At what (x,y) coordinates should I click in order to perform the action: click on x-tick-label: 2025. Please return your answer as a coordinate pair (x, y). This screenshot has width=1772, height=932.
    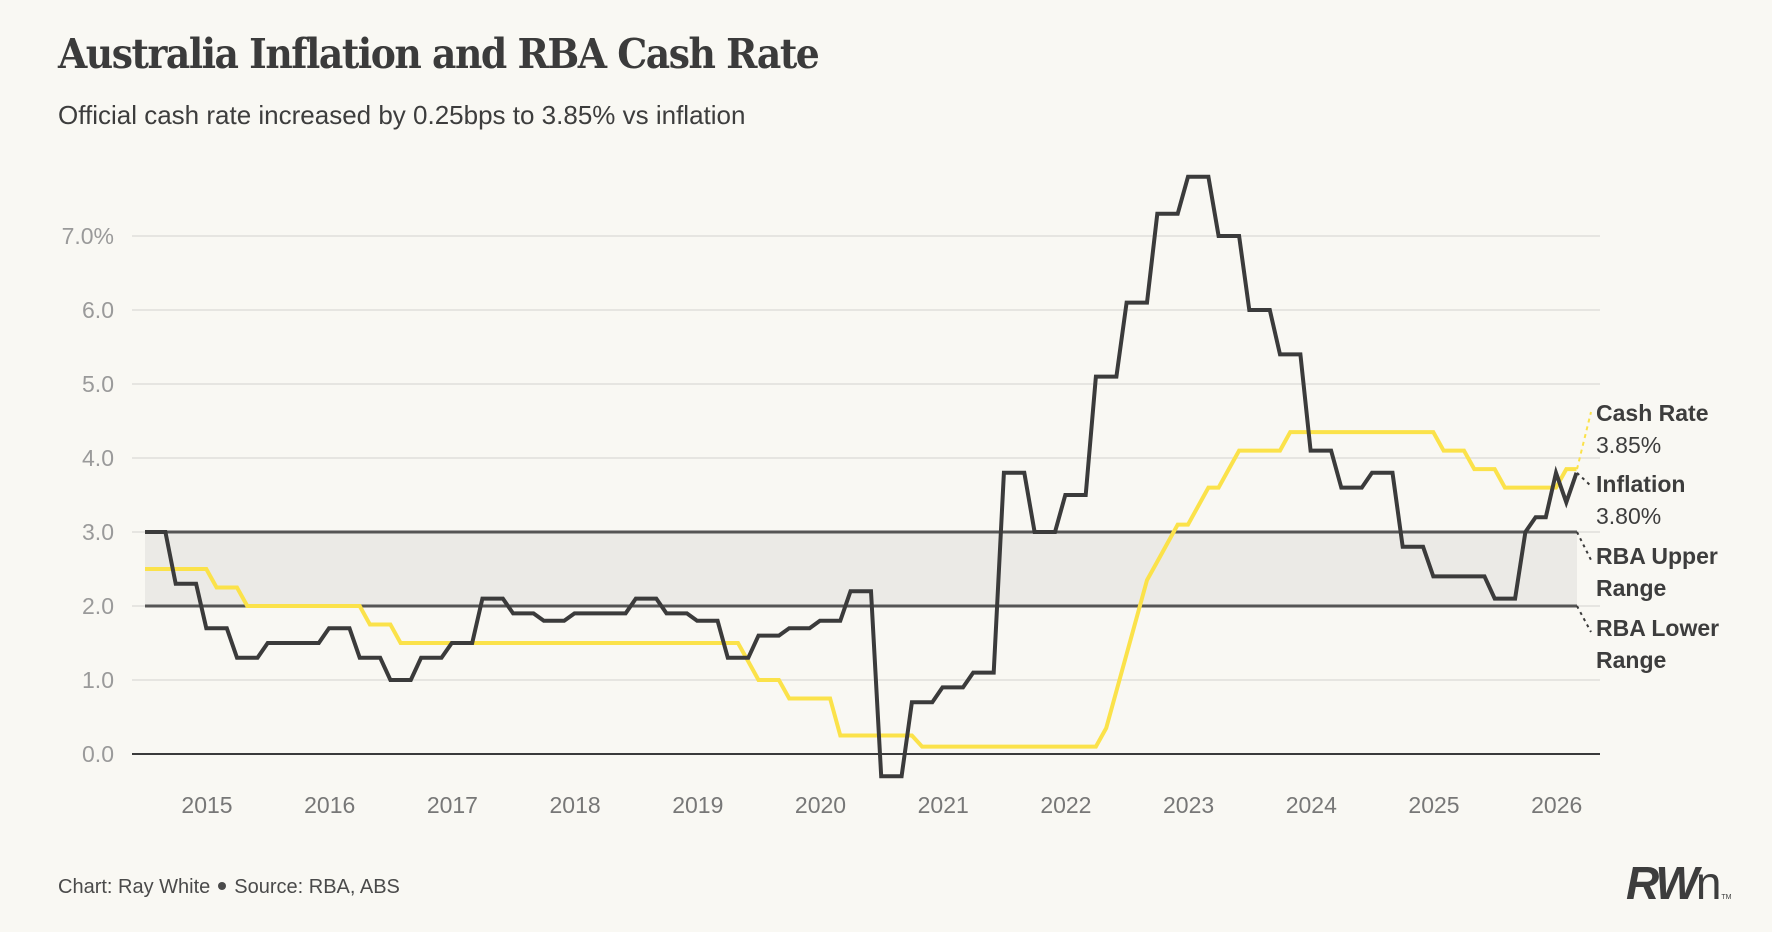
    Looking at the image, I should click on (1433, 805).